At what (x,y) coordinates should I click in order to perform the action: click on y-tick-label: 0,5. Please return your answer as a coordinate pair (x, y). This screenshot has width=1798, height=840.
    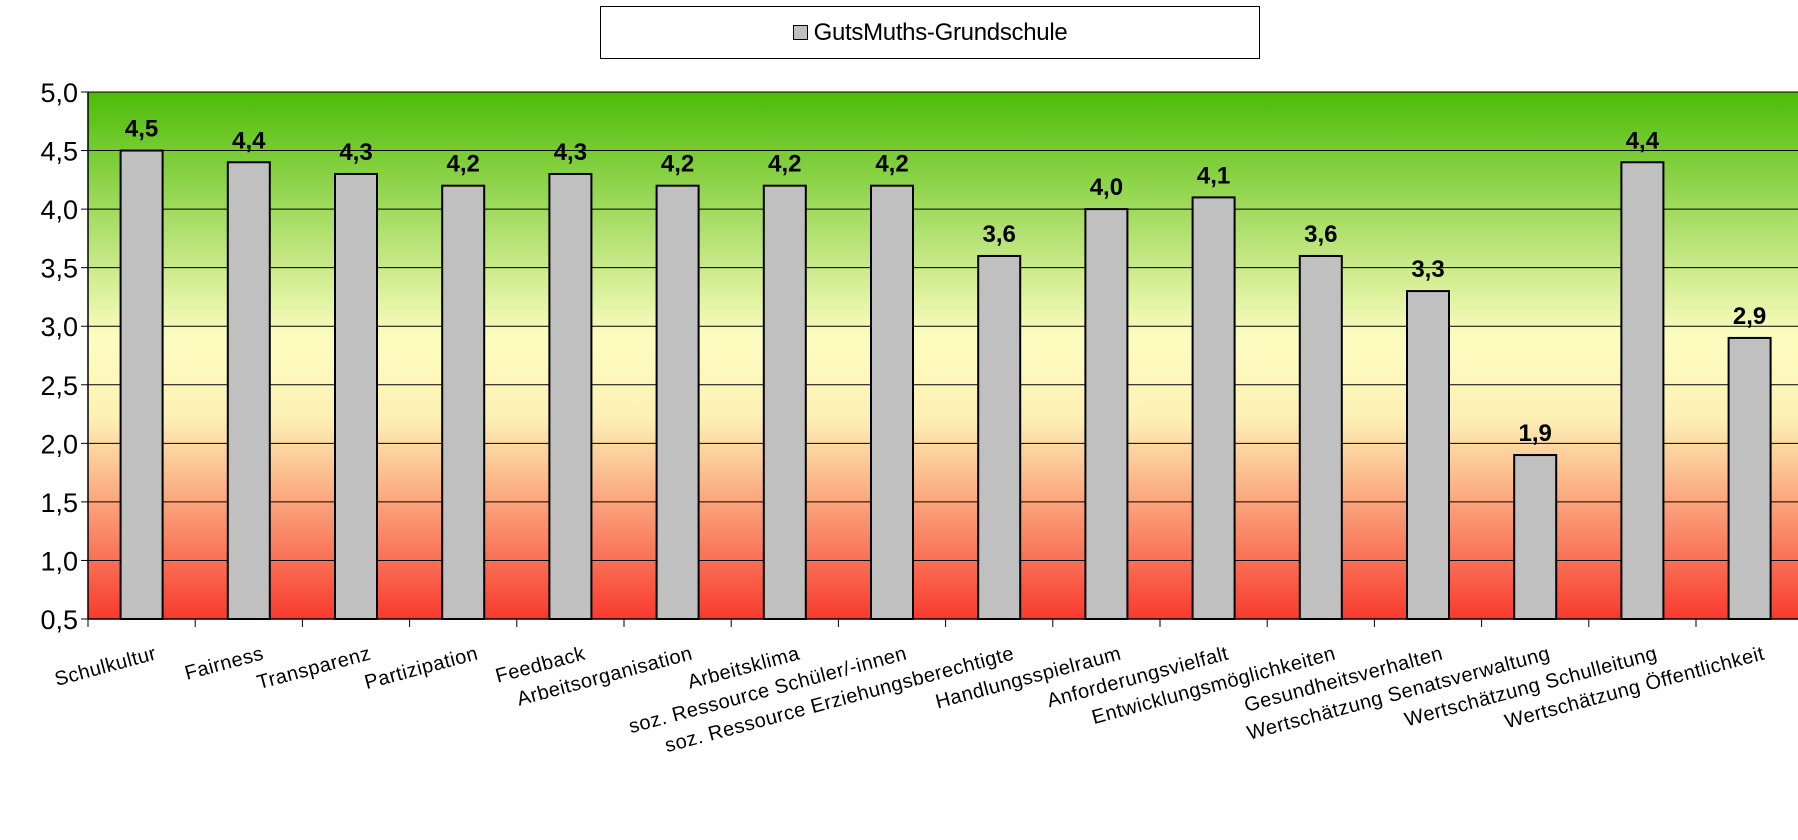
    Looking at the image, I should click on (59, 620).